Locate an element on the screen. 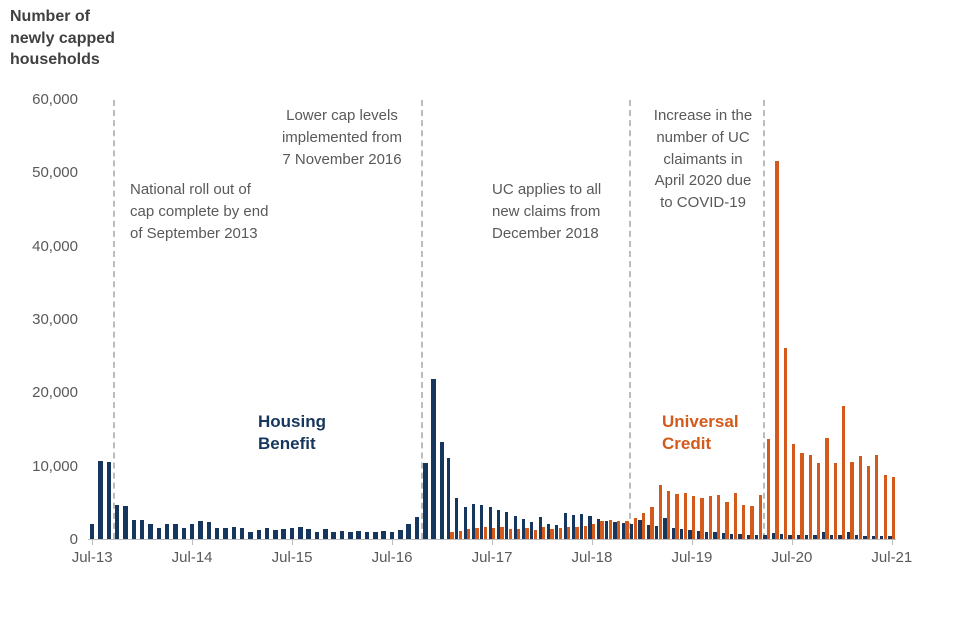  y-axis-tick-label: 50,000 is located at coordinates (55, 173).